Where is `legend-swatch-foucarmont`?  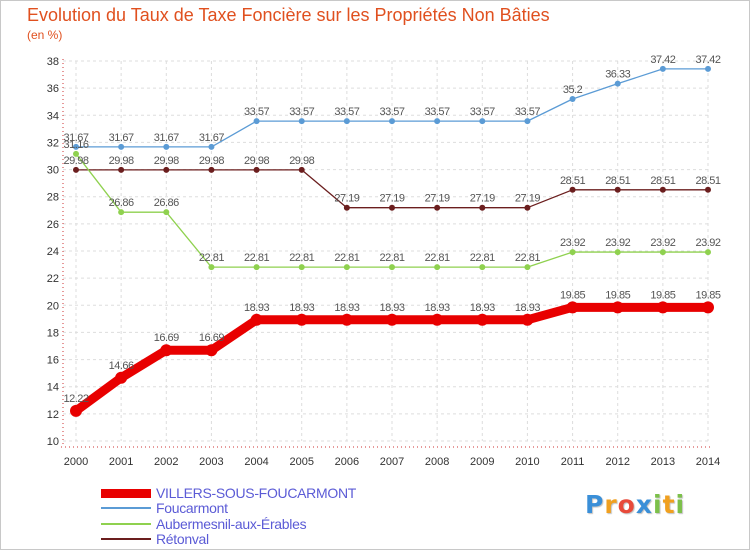
legend-swatch-foucarmont is located at coordinates (126, 508).